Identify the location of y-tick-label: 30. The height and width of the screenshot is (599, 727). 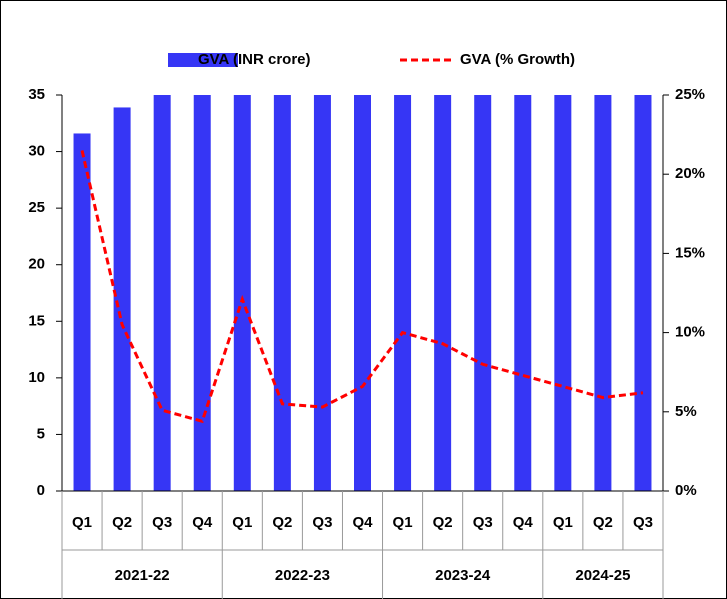
(36, 151).